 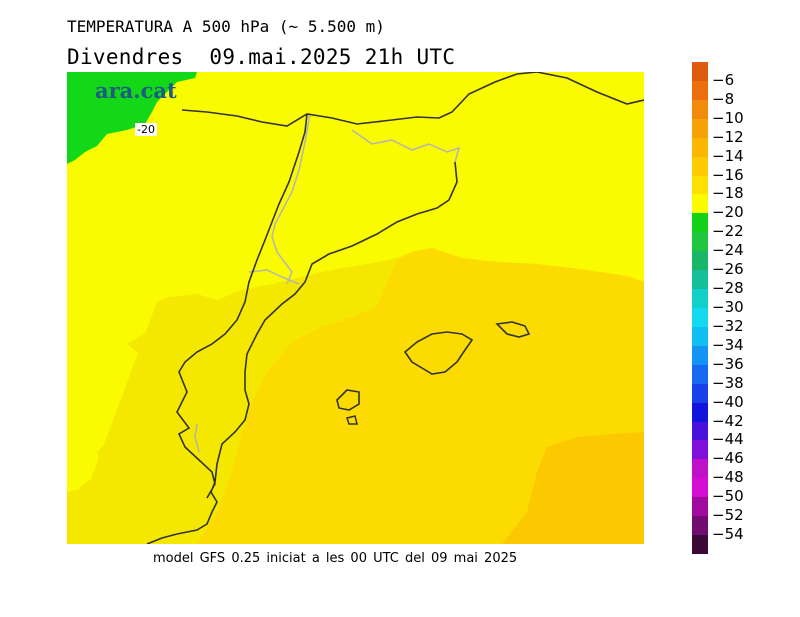 What do you see at coordinates (728, 155) in the screenshot?
I see `legend-tick-label: −14` at bounding box center [728, 155].